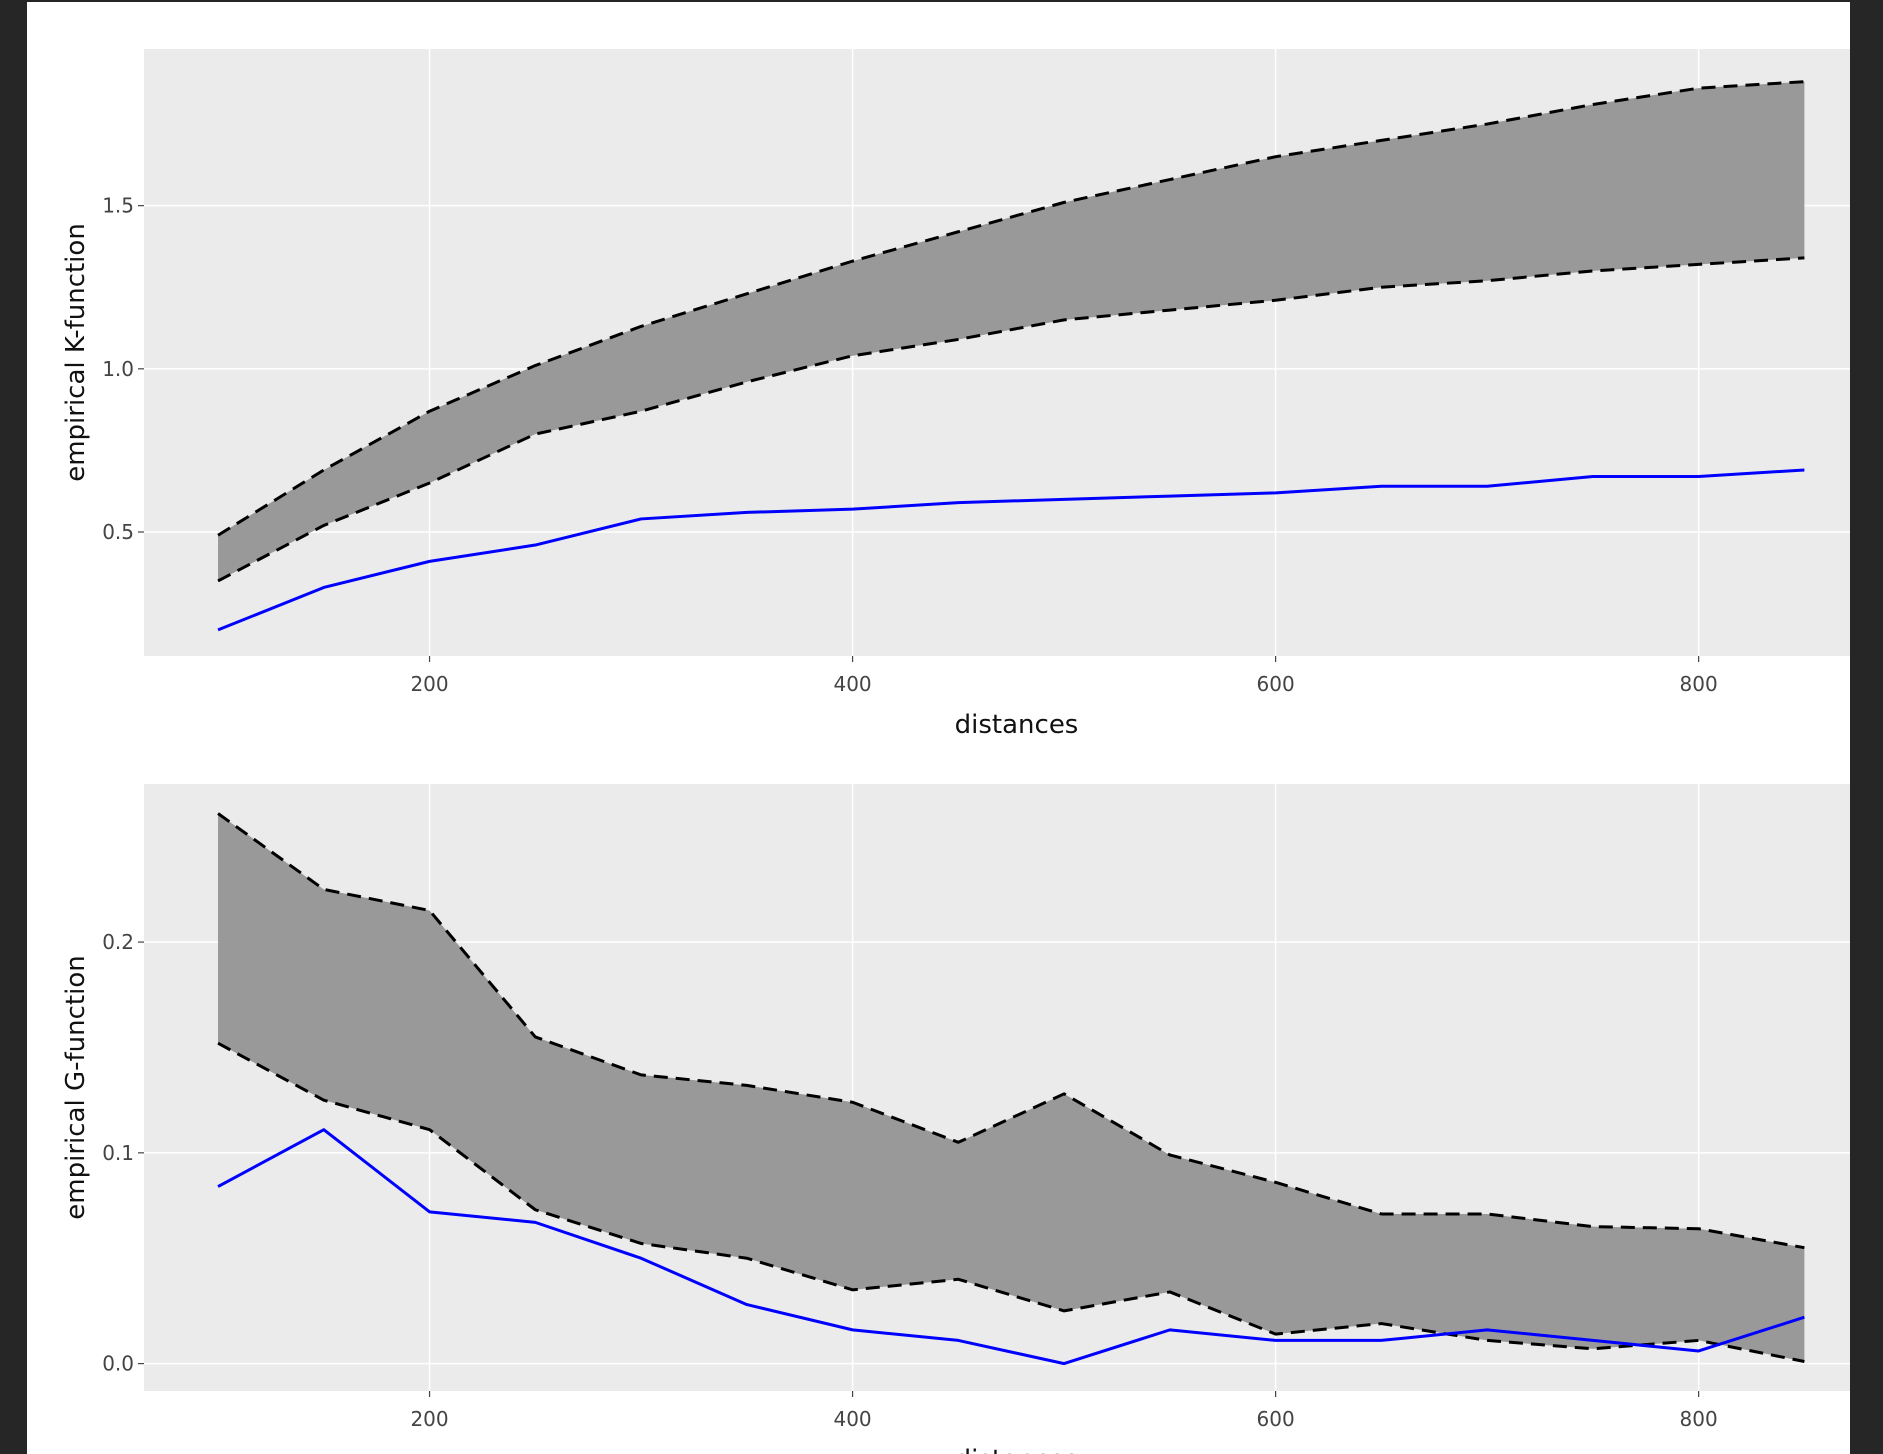 This screenshot has height=1454, width=1883. Describe the element at coordinates (118, 369) in the screenshot. I see `k-function-y-tick-label-1.0: 1.0` at that location.